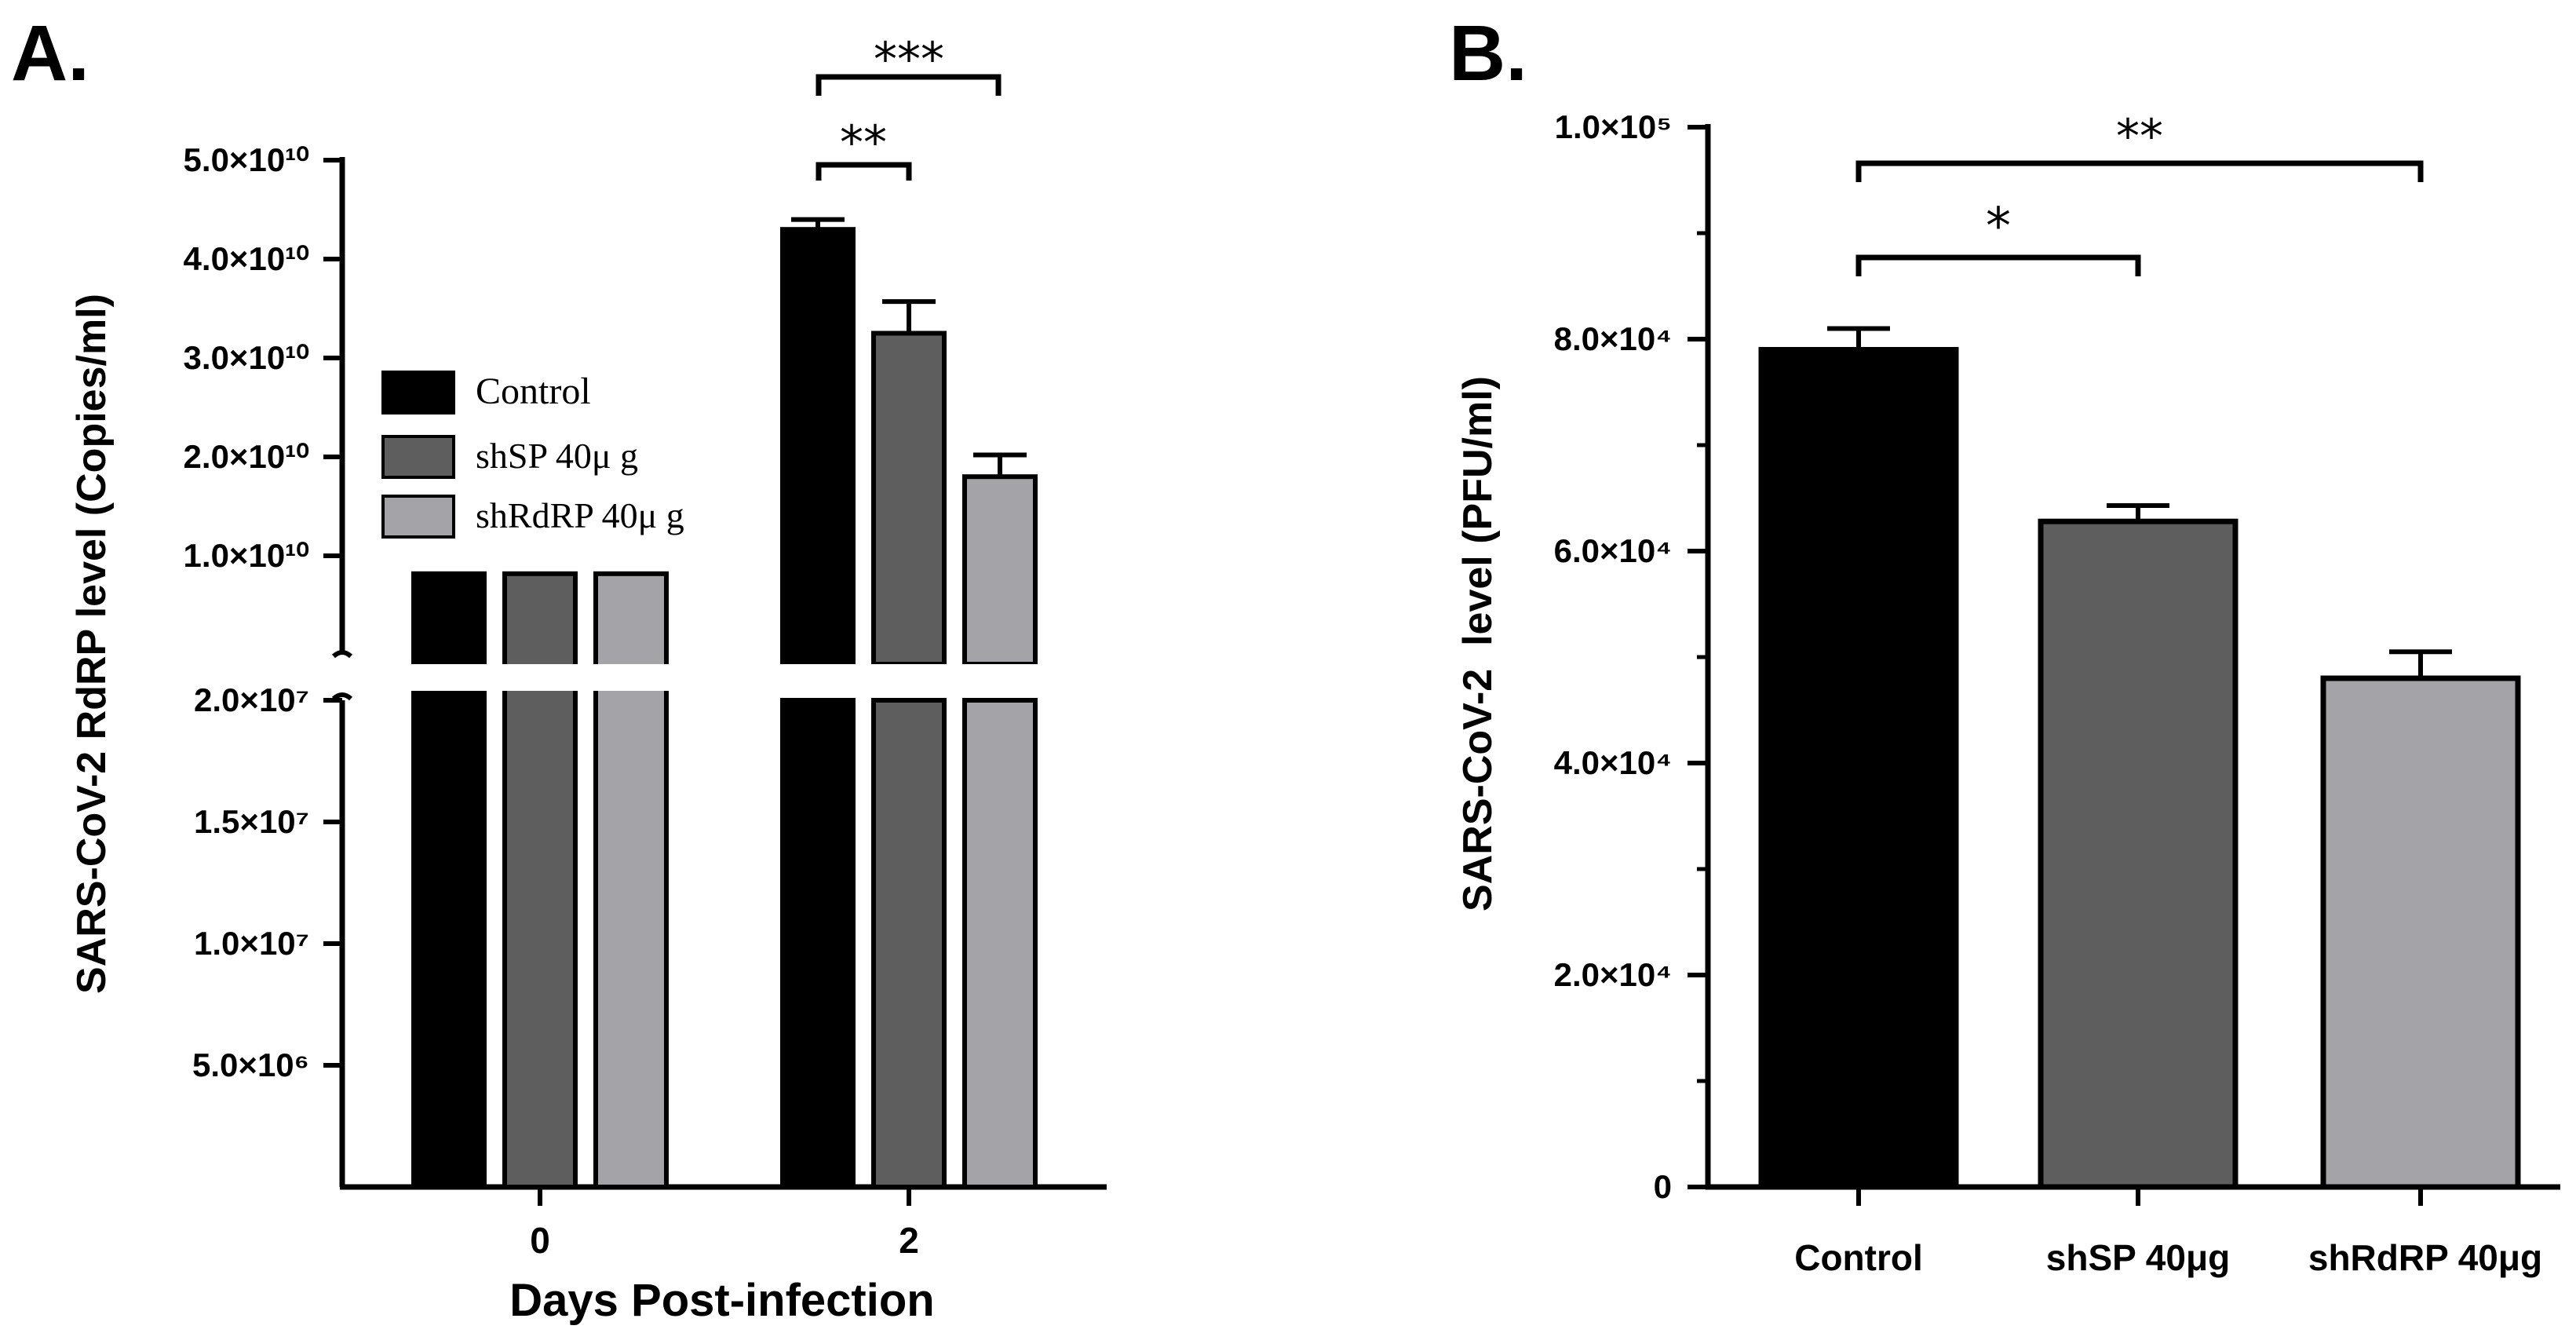  What do you see at coordinates (1000, 571) in the screenshot?
I see `panel-a-bar-shrdrp-day2` at bounding box center [1000, 571].